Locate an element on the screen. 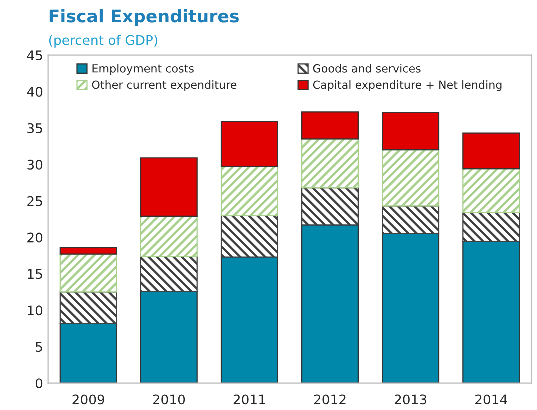 This screenshot has height=410, width=537. y-tick-label: 15 is located at coordinates (35, 274).